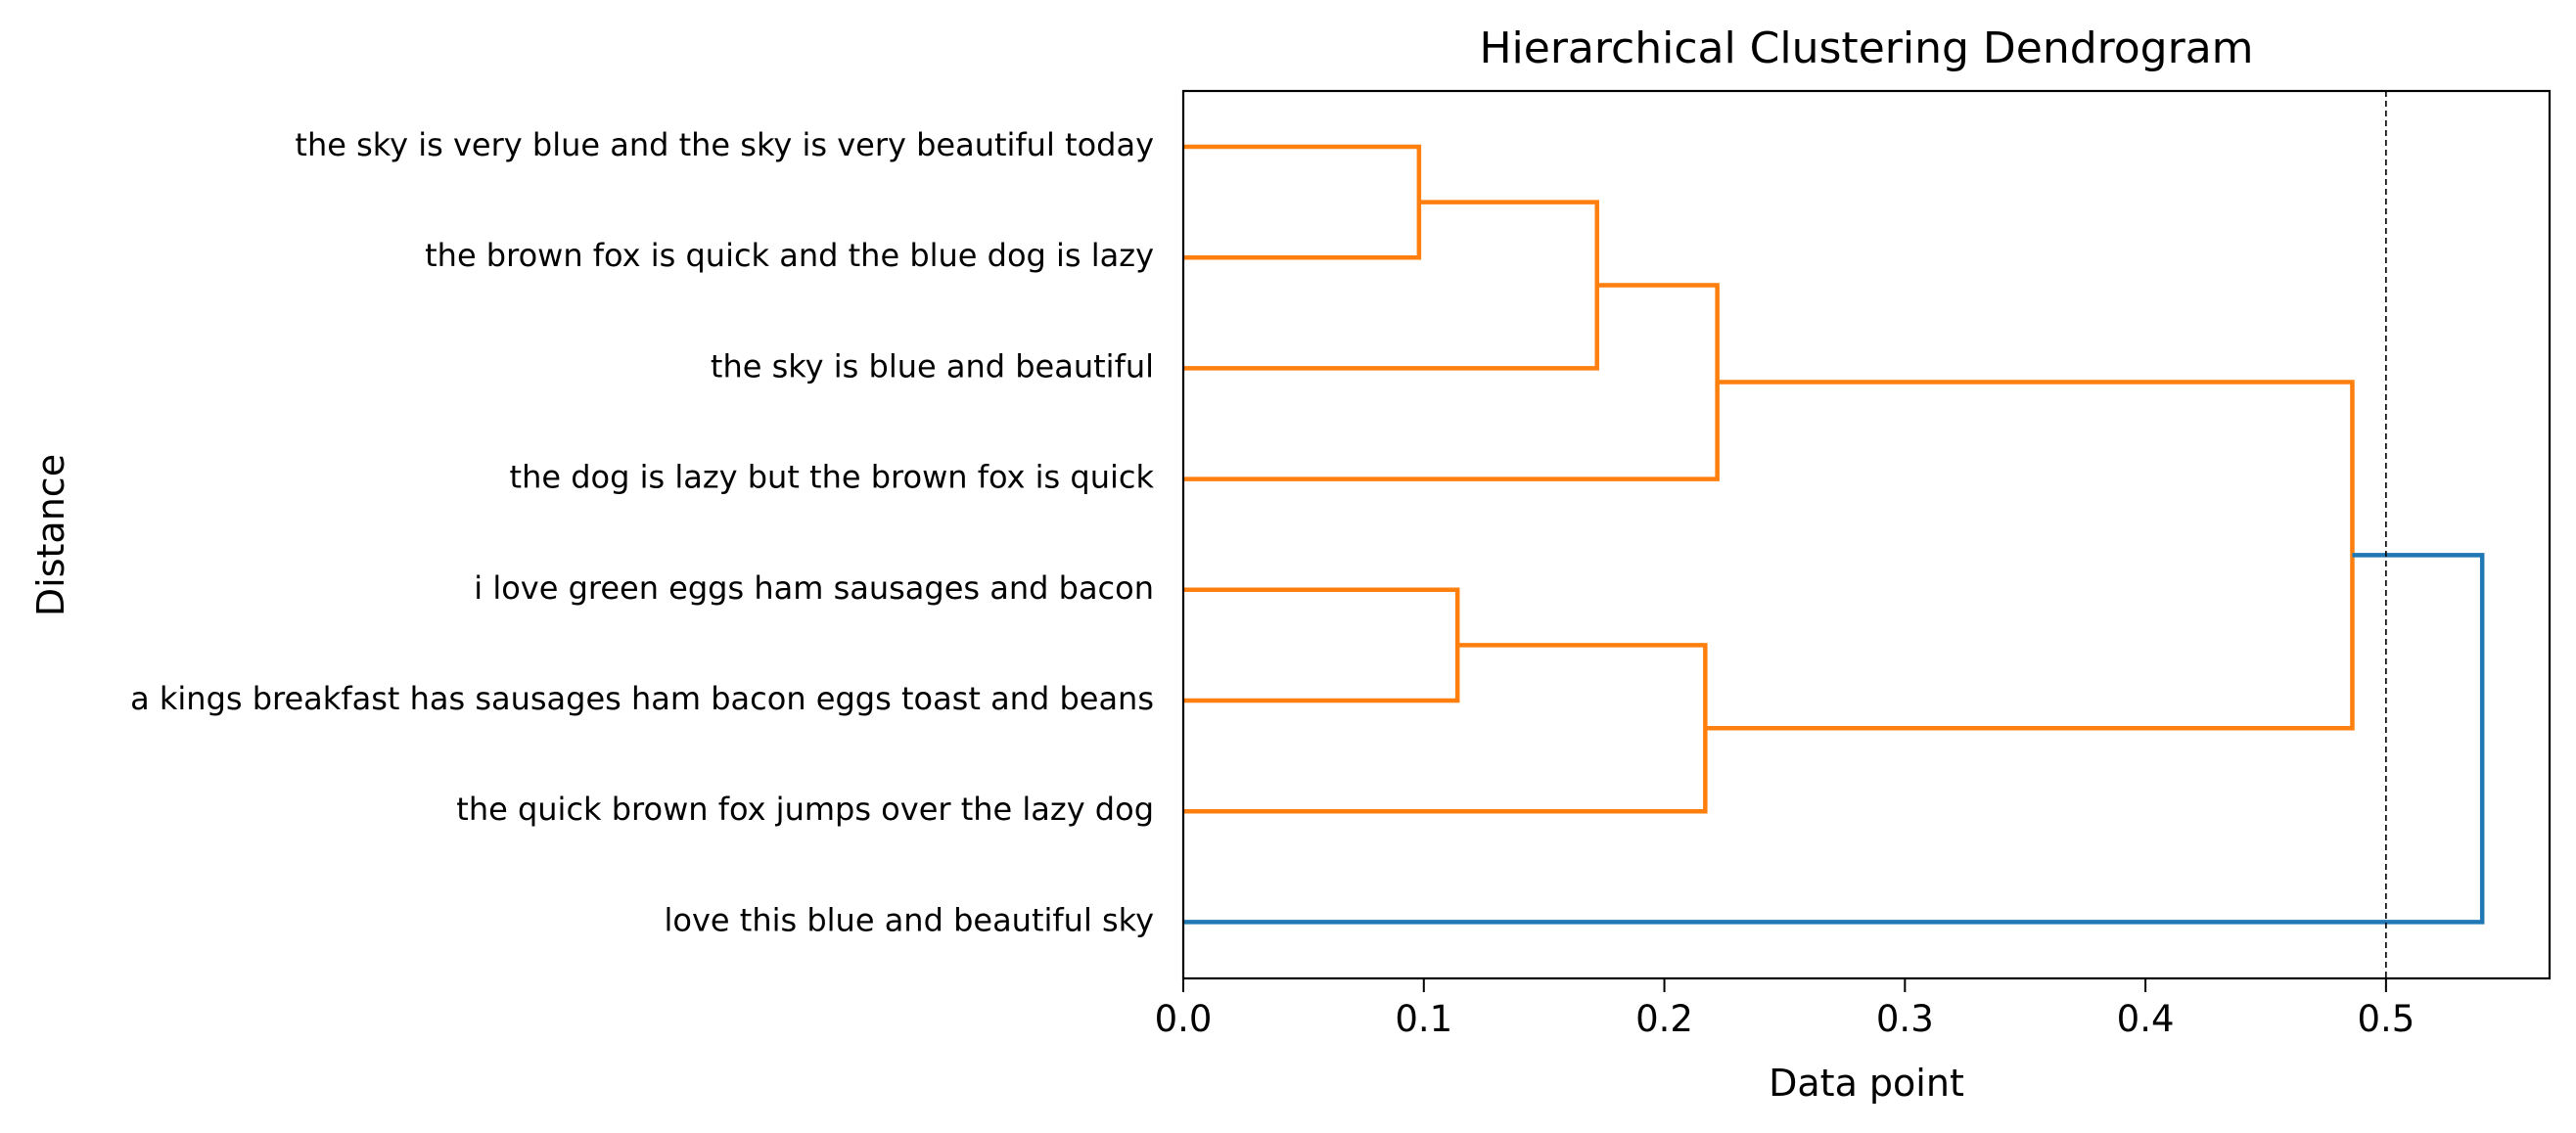  What do you see at coordinates (909, 919) in the screenshot?
I see `leaf-label: love this blue and beautiful sky` at bounding box center [909, 919].